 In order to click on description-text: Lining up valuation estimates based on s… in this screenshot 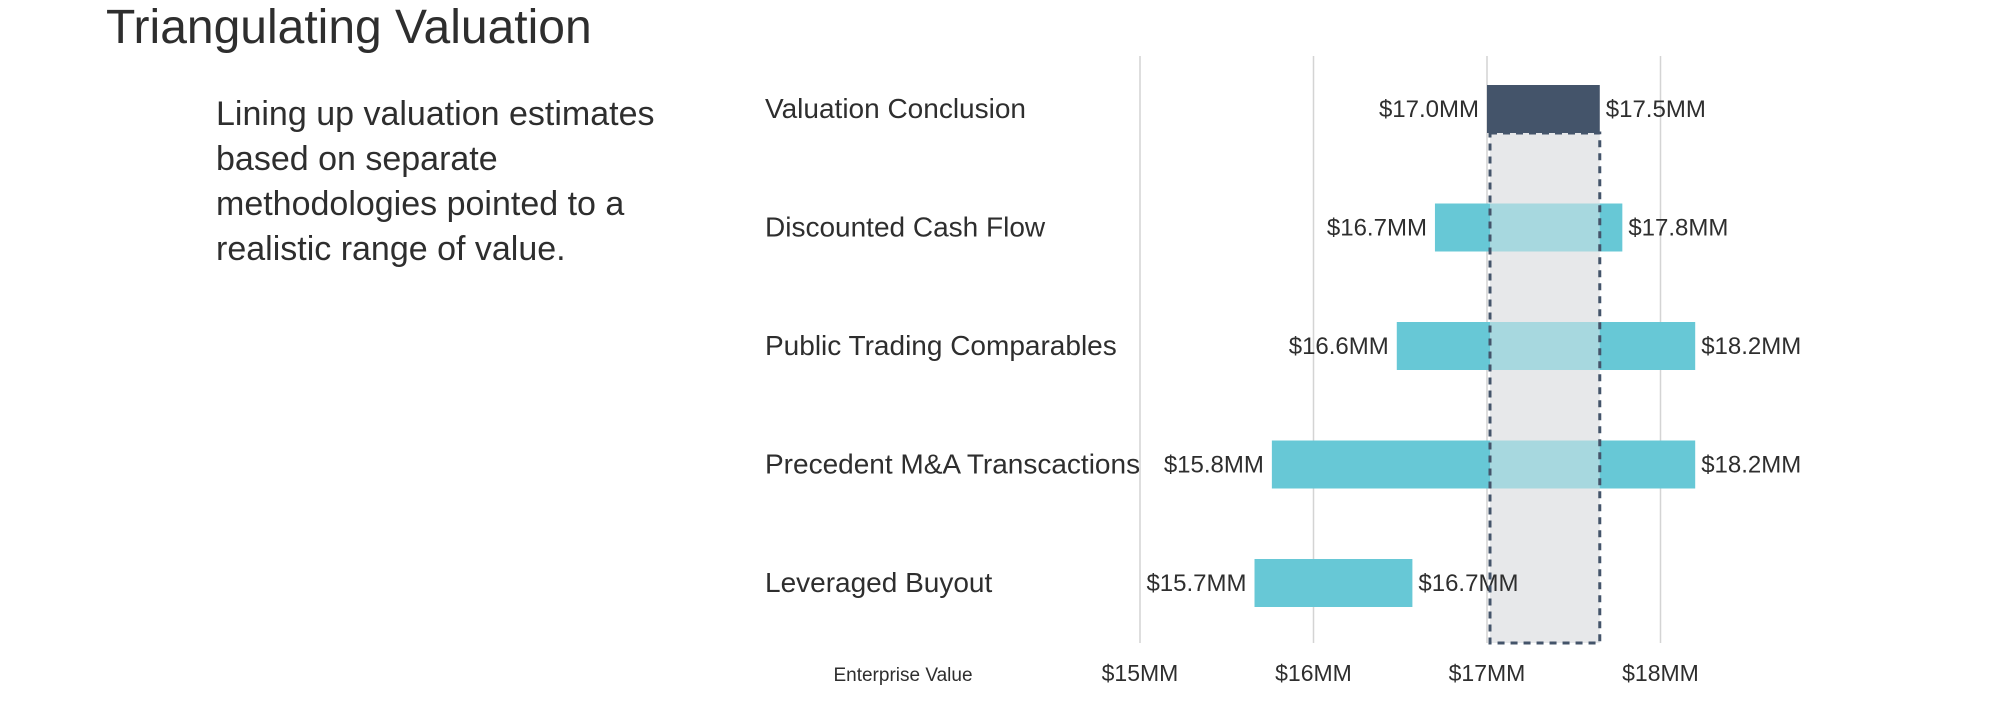, I will do `click(435, 181)`.